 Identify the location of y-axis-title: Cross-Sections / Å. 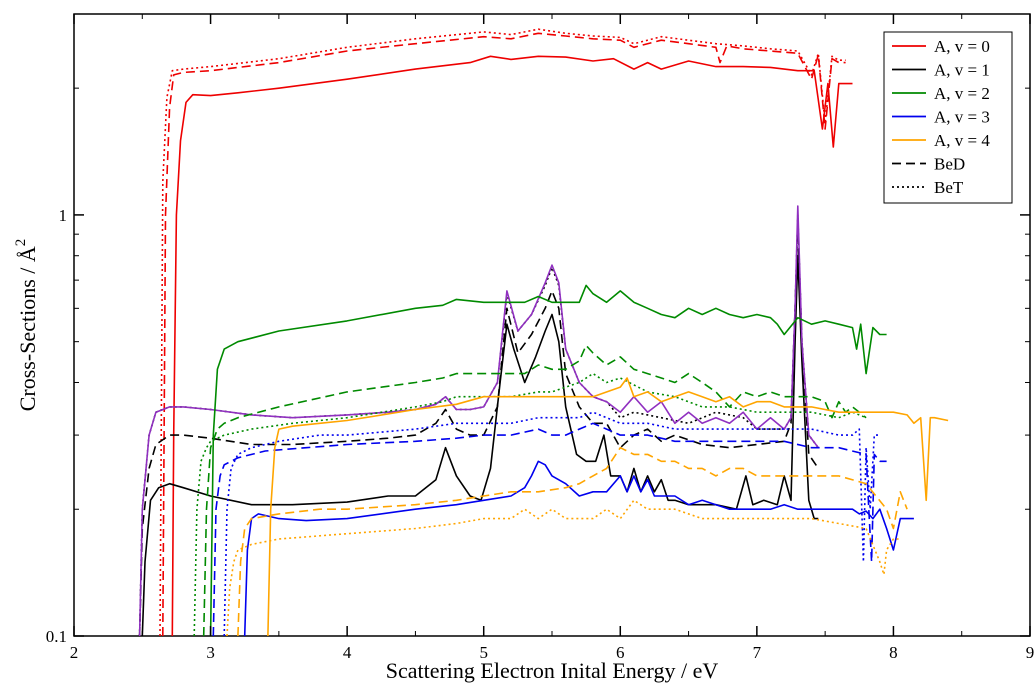
(27, 328).